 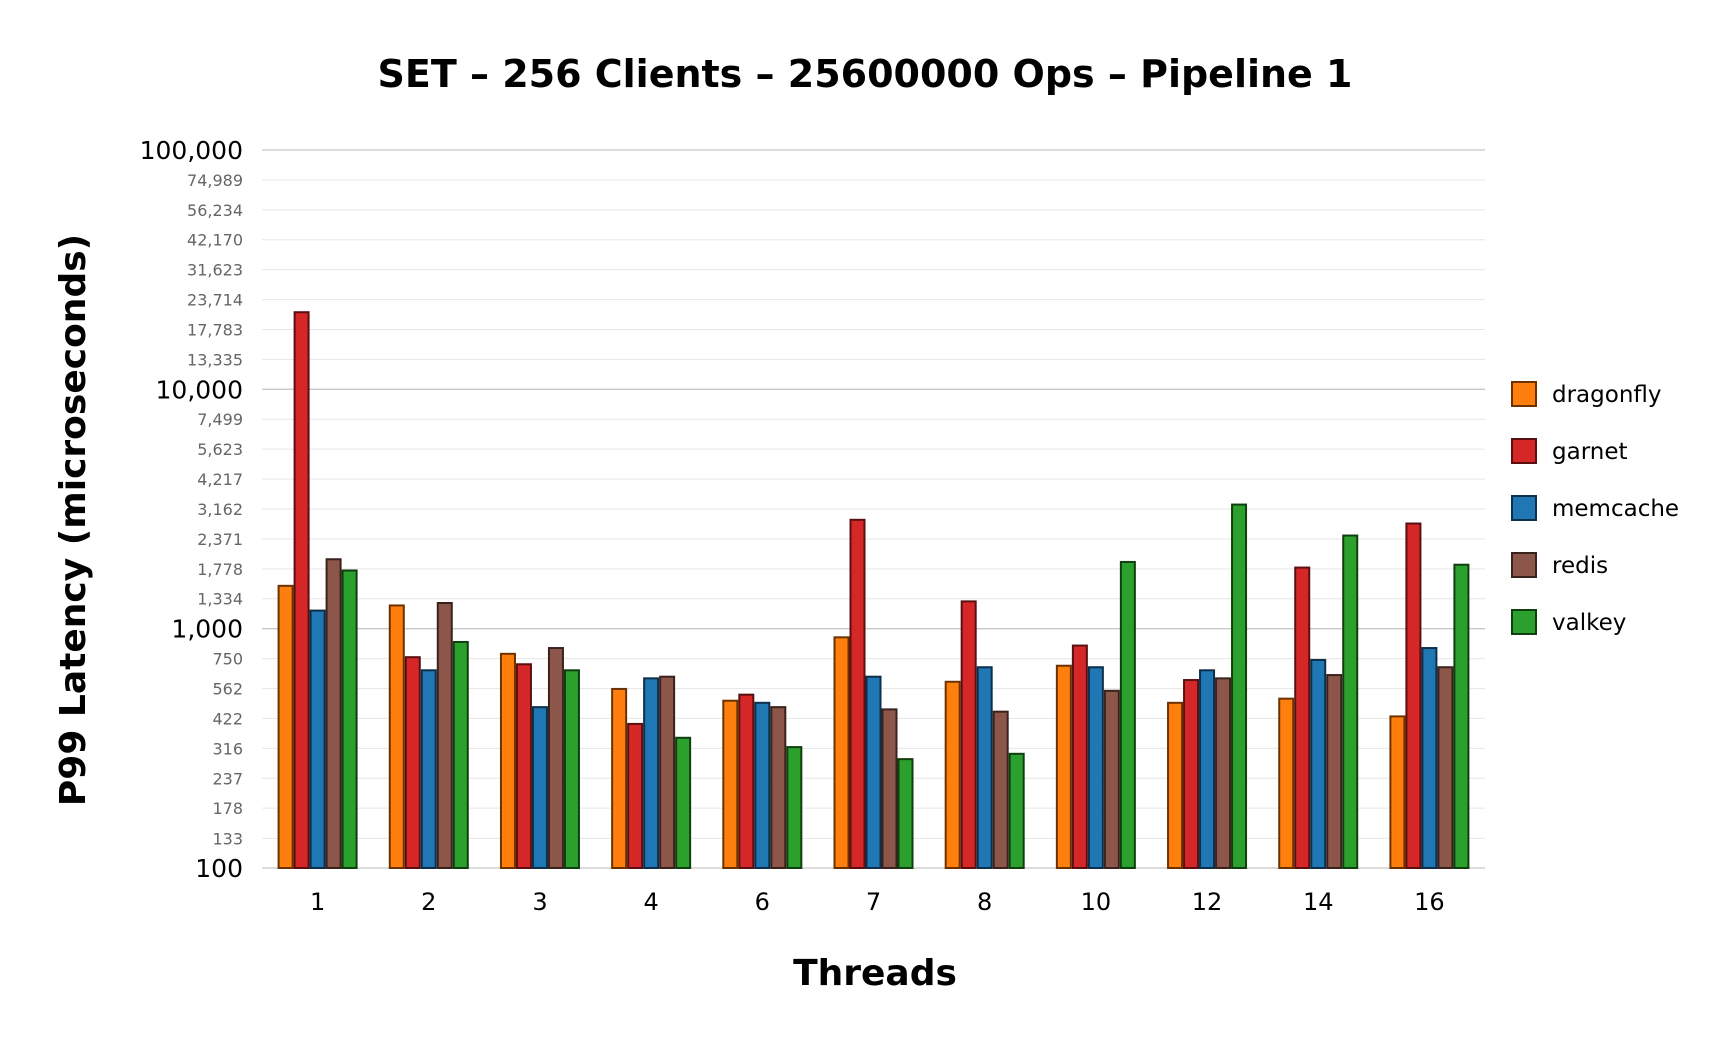 I want to click on y-tick-label-minor: 1,334, so click(x=220, y=599).